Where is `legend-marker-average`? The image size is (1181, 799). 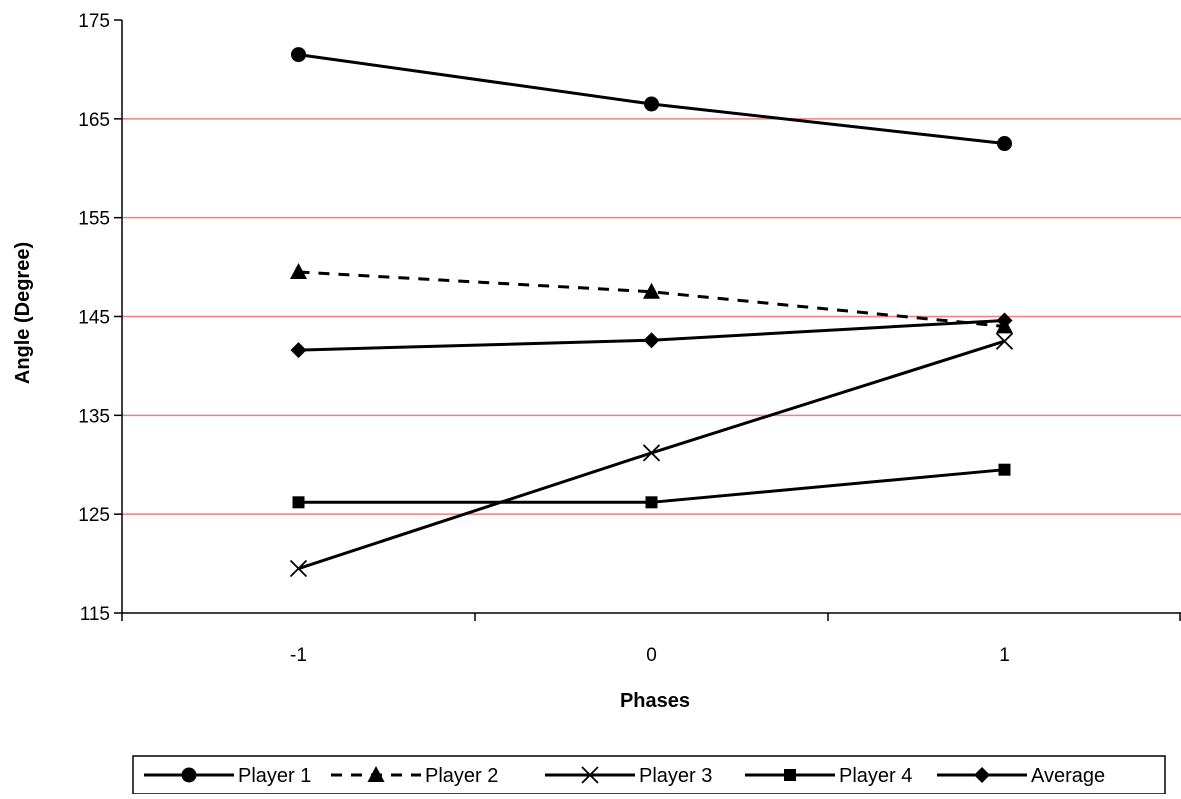
legend-marker-average is located at coordinates (982, 775).